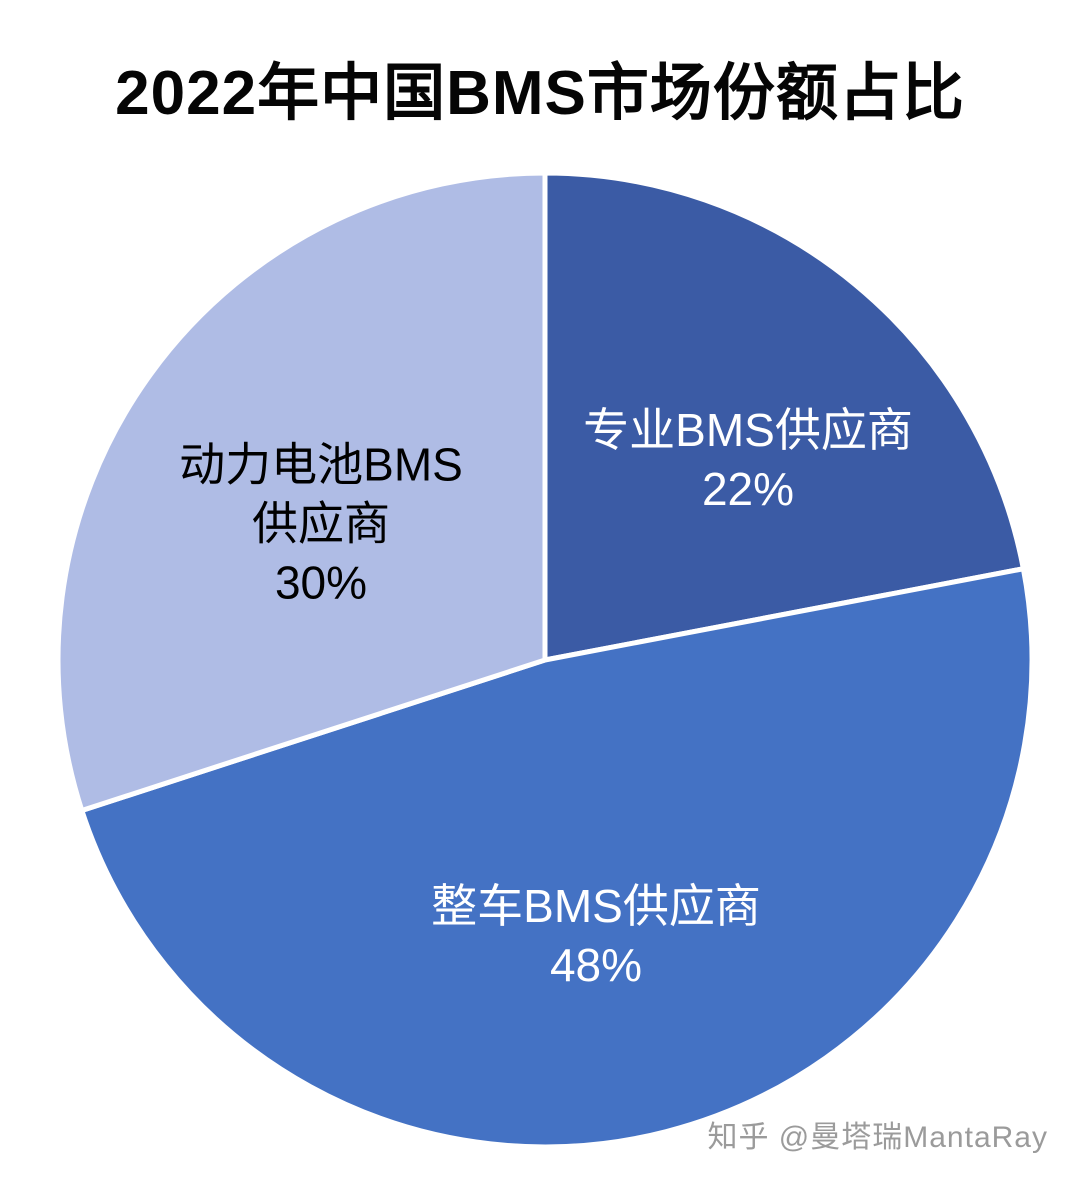  I want to click on slice-label-power-battery-bms-supplier: 动力电池BMS 供应商 30%, so click(321, 524).